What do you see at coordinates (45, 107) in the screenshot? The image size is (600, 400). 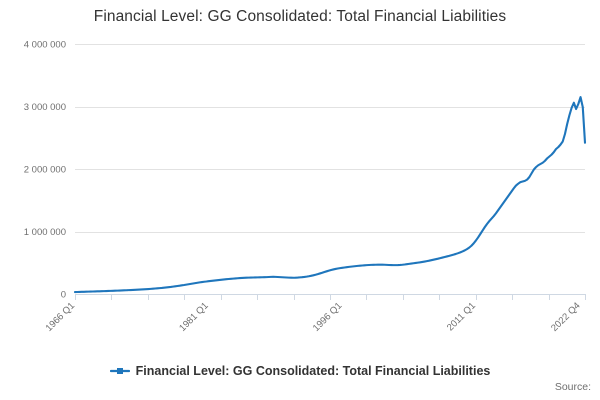 I see `y-axis-tick-label: 3 000 000` at bounding box center [45, 107].